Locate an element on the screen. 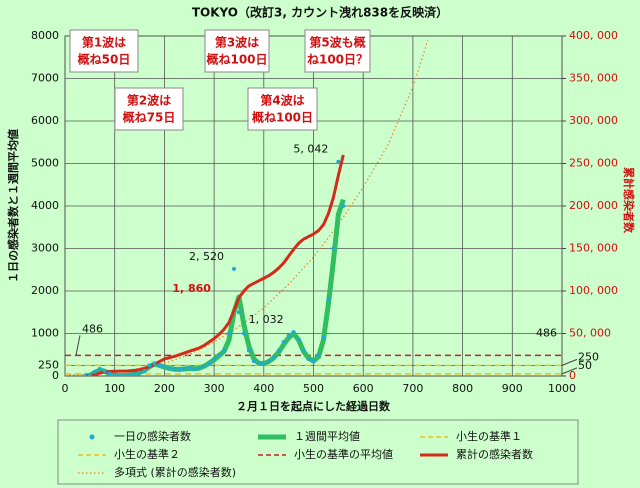 Image resolution: width=640 pixels, height=488 pixels. annotation-text: 第2波は is located at coordinates (149, 100).